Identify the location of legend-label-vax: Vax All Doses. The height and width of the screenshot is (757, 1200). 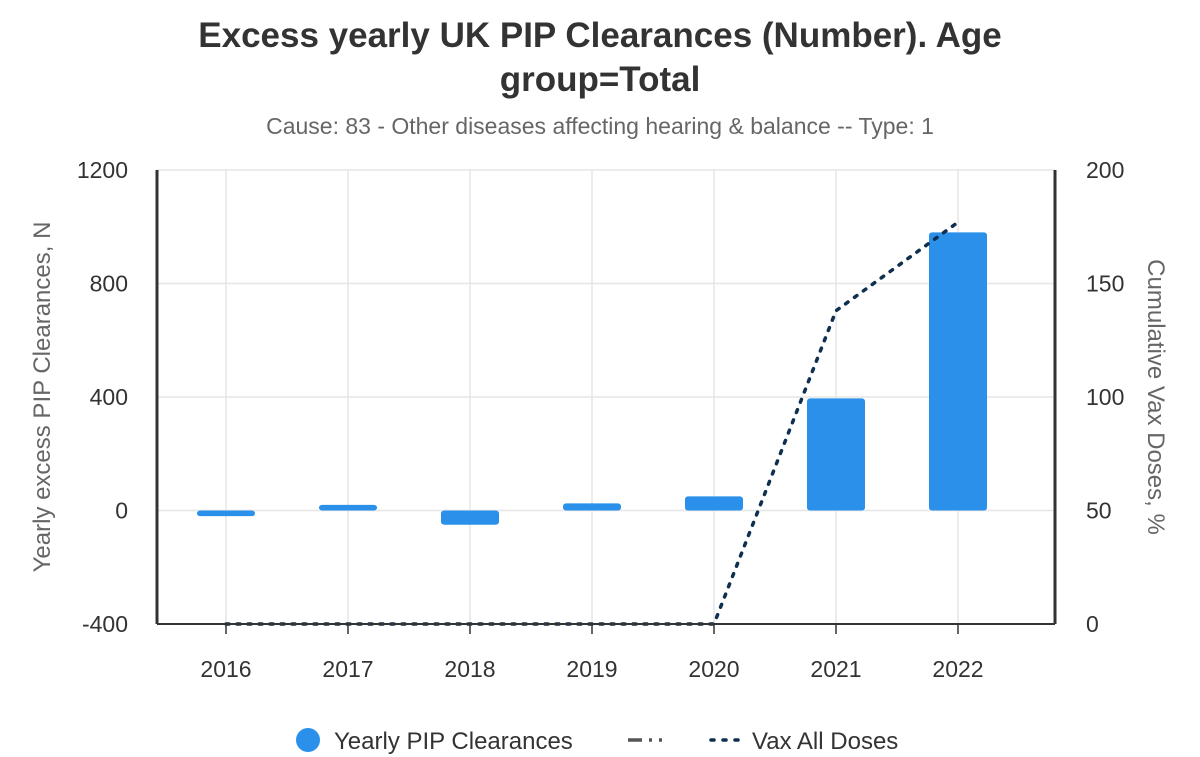
(825, 741).